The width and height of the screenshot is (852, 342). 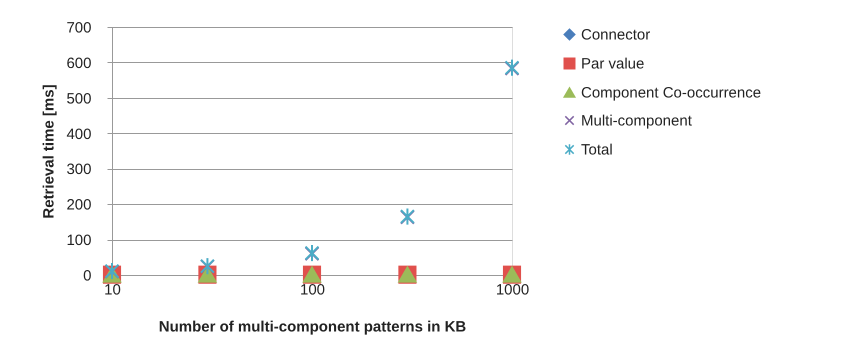 I want to click on y-tick-label: 200, so click(x=79, y=205).